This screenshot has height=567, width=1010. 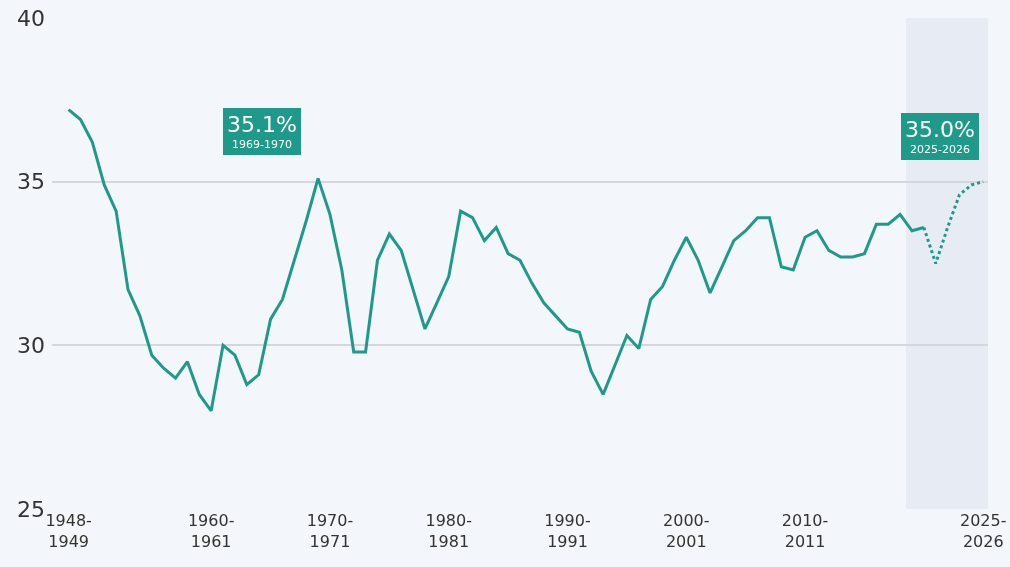 What do you see at coordinates (262, 131) in the screenshot?
I see `annotation: 35.1% 1969-1970` at bounding box center [262, 131].